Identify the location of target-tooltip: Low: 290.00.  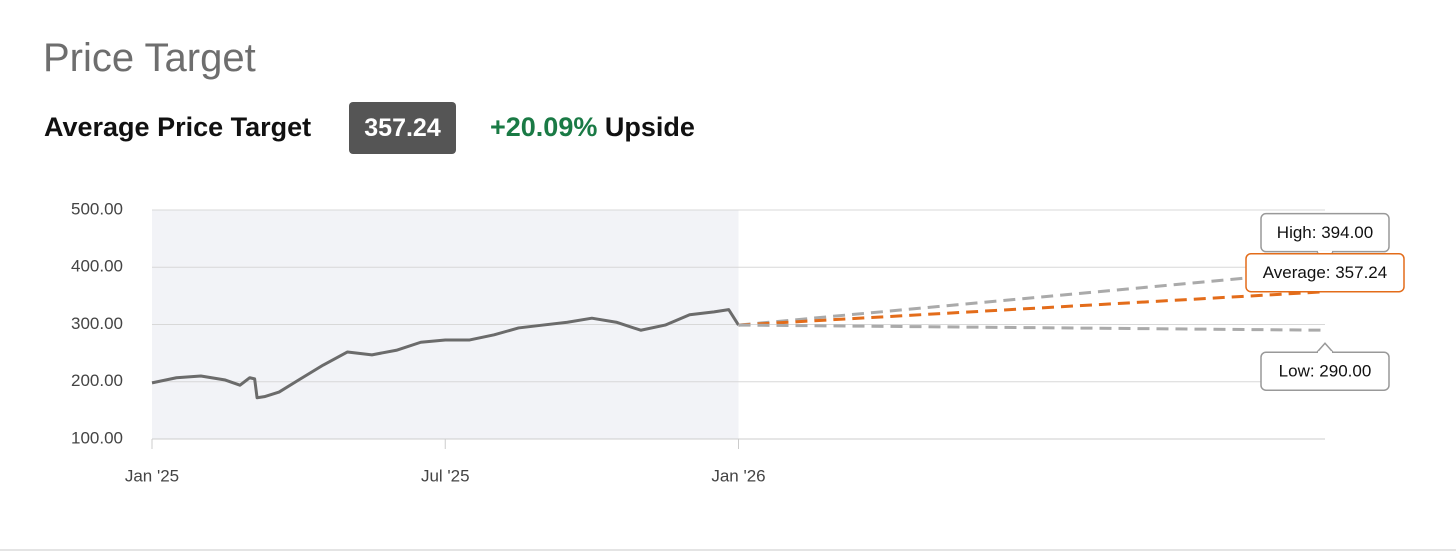
(1325, 366).